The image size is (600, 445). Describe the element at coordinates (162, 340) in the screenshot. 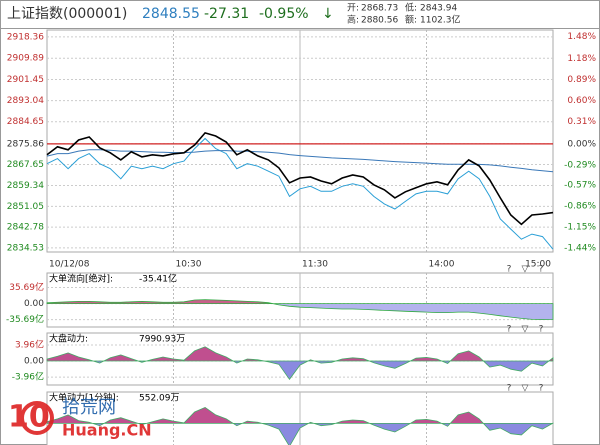

I see `panel-headline: 7990.93万` at that location.